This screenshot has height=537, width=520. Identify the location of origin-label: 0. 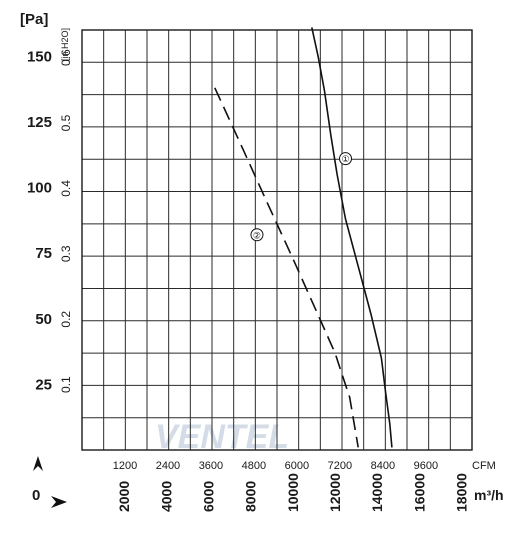
(36, 495).